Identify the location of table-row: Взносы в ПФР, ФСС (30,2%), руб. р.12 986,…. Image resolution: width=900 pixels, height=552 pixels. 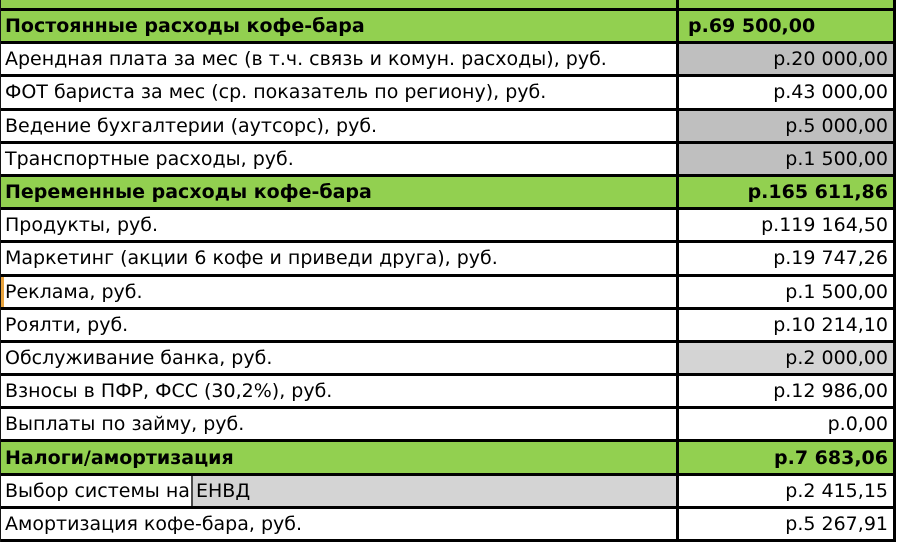
(447, 393).